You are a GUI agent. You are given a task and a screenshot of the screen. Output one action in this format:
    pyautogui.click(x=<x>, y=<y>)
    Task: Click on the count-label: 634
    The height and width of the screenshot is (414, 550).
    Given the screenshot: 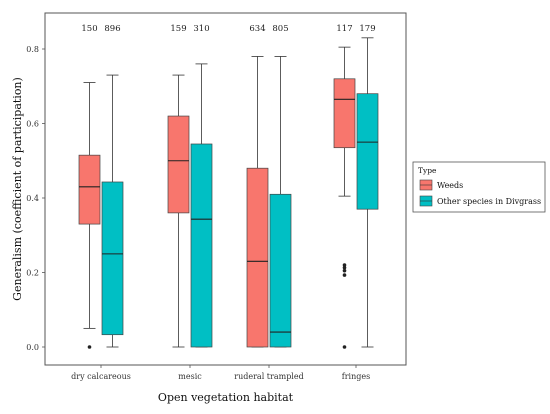 What is the action you would take?
    pyautogui.click(x=257, y=29)
    